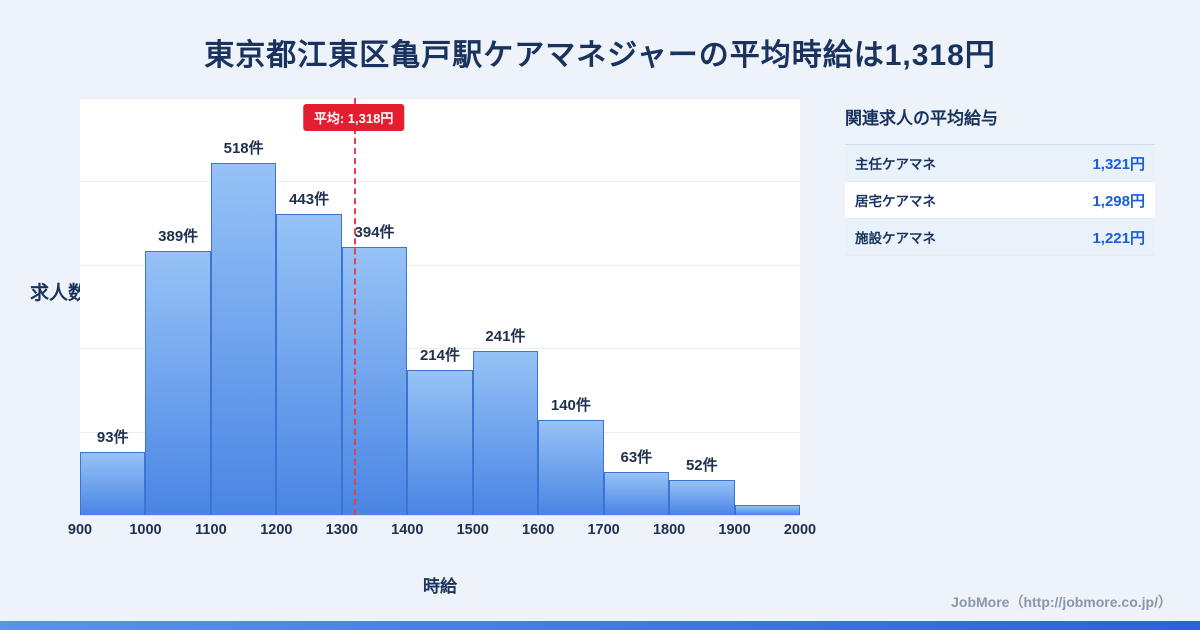 This screenshot has height=630, width=1200. What do you see at coordinates (439, 355) in the screenshot?
I see `bar-value-label: 214件` at bounding box center [439, 355].